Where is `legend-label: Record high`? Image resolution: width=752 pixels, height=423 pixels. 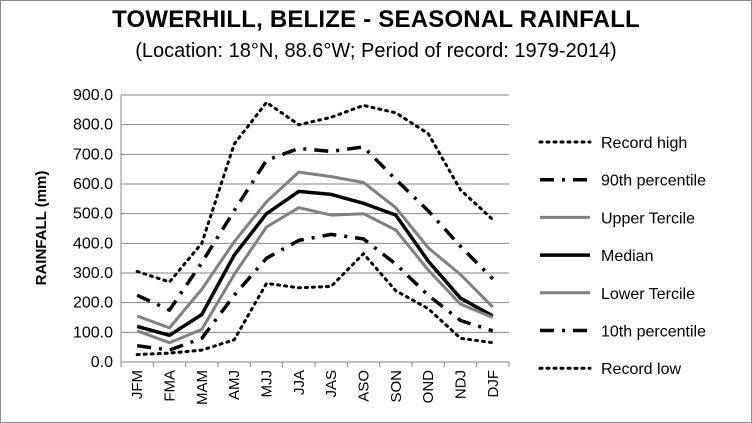
legend-label: Record high is located at coordinates (644, 143).